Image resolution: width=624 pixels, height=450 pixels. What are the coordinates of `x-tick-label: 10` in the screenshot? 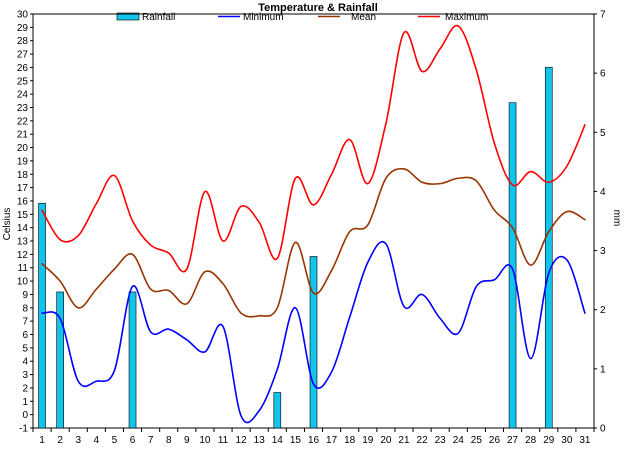 It's located at (205, 440).